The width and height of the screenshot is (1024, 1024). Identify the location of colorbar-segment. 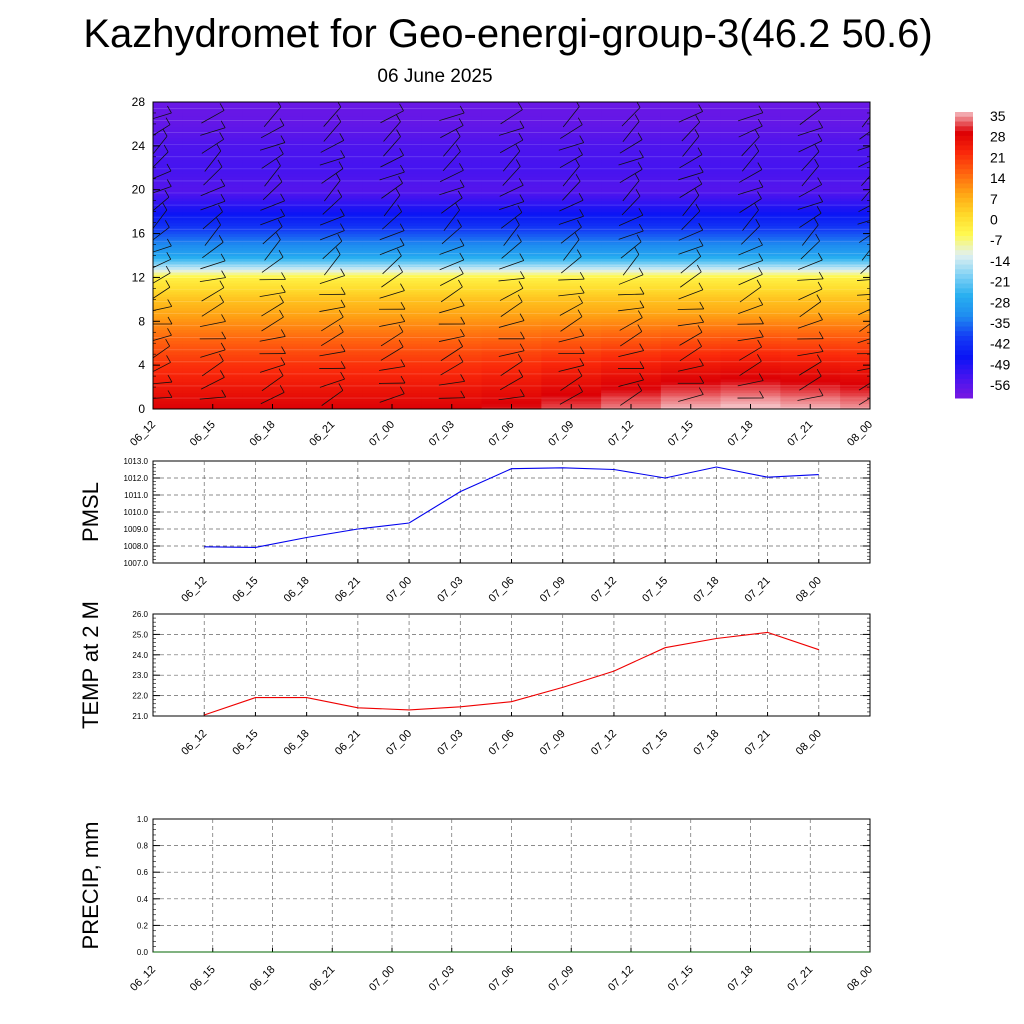
(964, 191).